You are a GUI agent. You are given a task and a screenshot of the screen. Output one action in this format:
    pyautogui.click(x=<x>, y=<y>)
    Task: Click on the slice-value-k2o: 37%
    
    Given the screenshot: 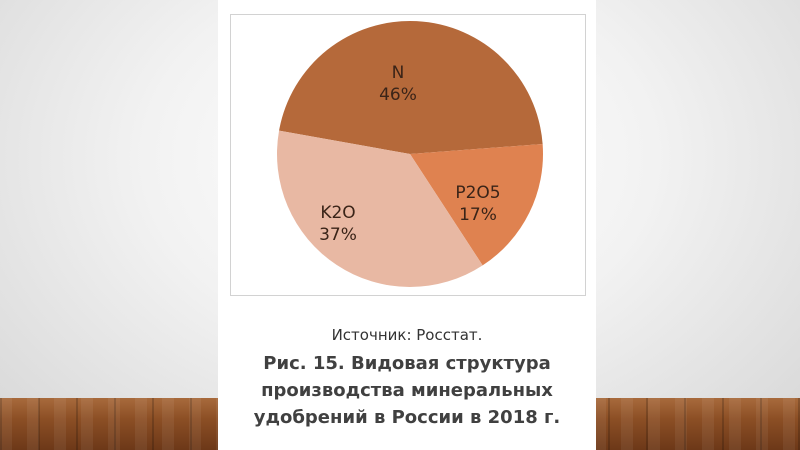 What is the action you would take?
    pyautogui.click(x=338, y=235)
    